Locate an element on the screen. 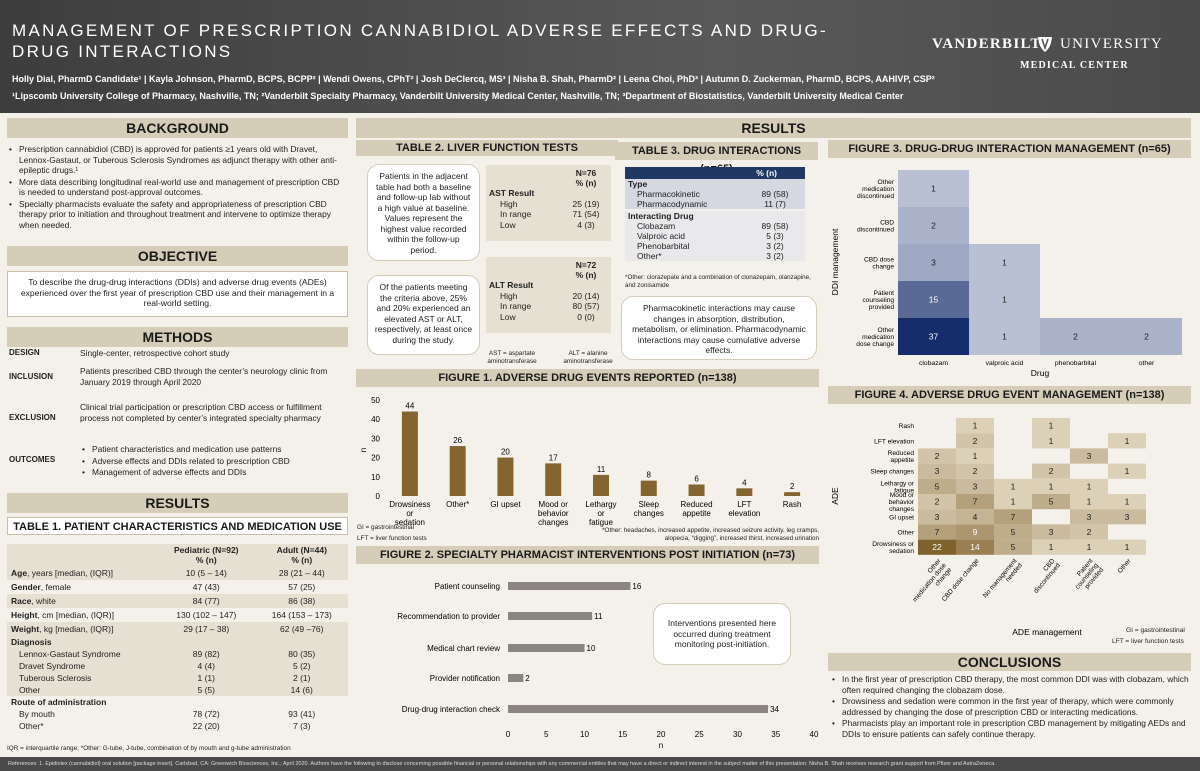 Image resolution: width=1200 pixels, height=771 pixels. table1-col-adult: Adult (N=44)% (n) is located at coordinates (301, 555).